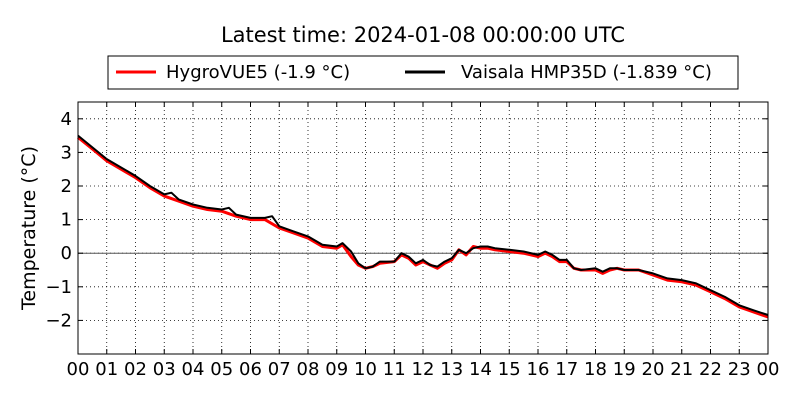 The image size is (800, 400). Describe the element at coordinates (451, 369) in the screenshot. I see `x-tick-label: 13` at that location.